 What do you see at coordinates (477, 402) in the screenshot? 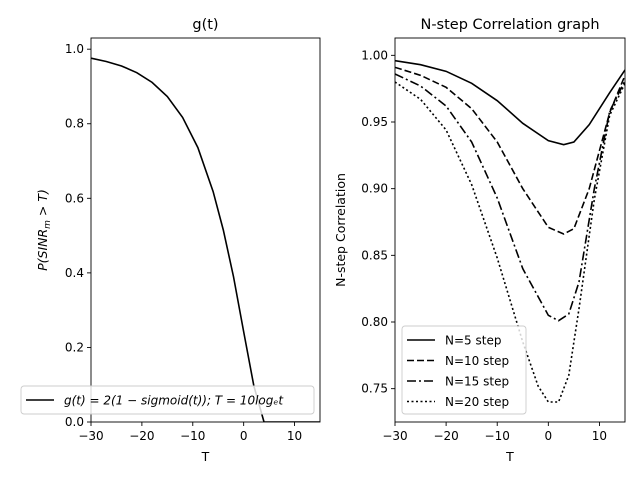
I see `legend-label-3: N=20 step` at bounding box center [477, 402].